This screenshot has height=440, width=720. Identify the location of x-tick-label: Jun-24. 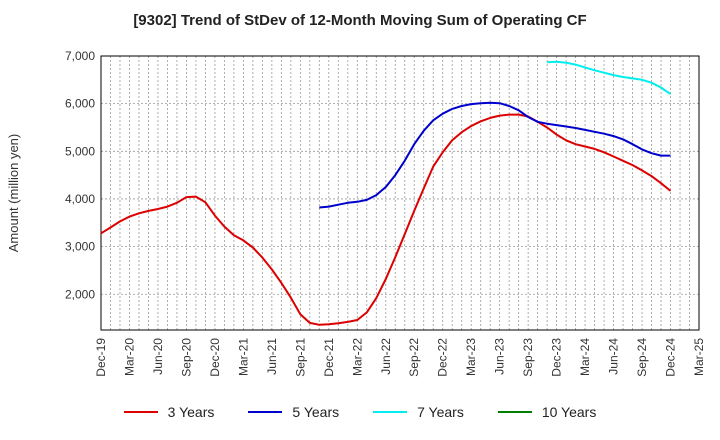
(614, 356).